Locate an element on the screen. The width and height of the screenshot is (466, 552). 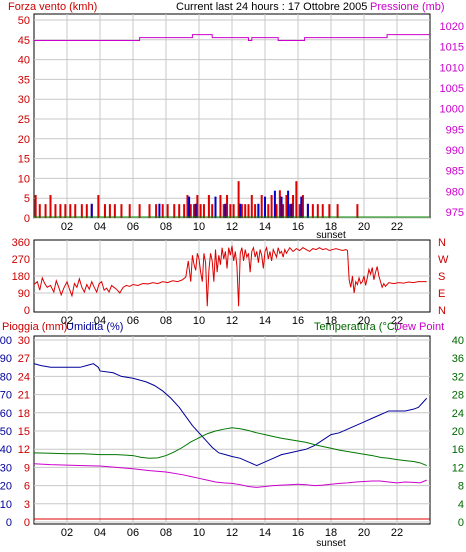
temperature-tick-label: 20 is located at coordinates (458, 432).